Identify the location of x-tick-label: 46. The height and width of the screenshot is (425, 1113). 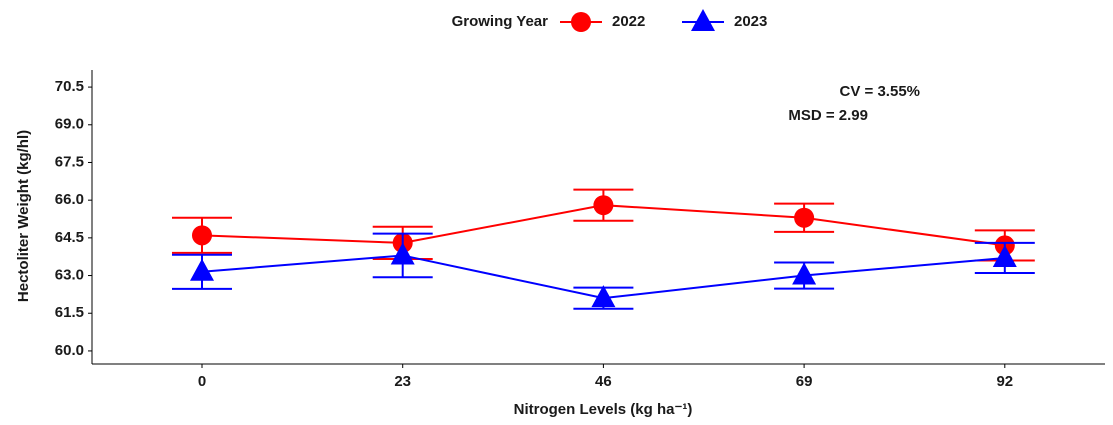
(603, 381).